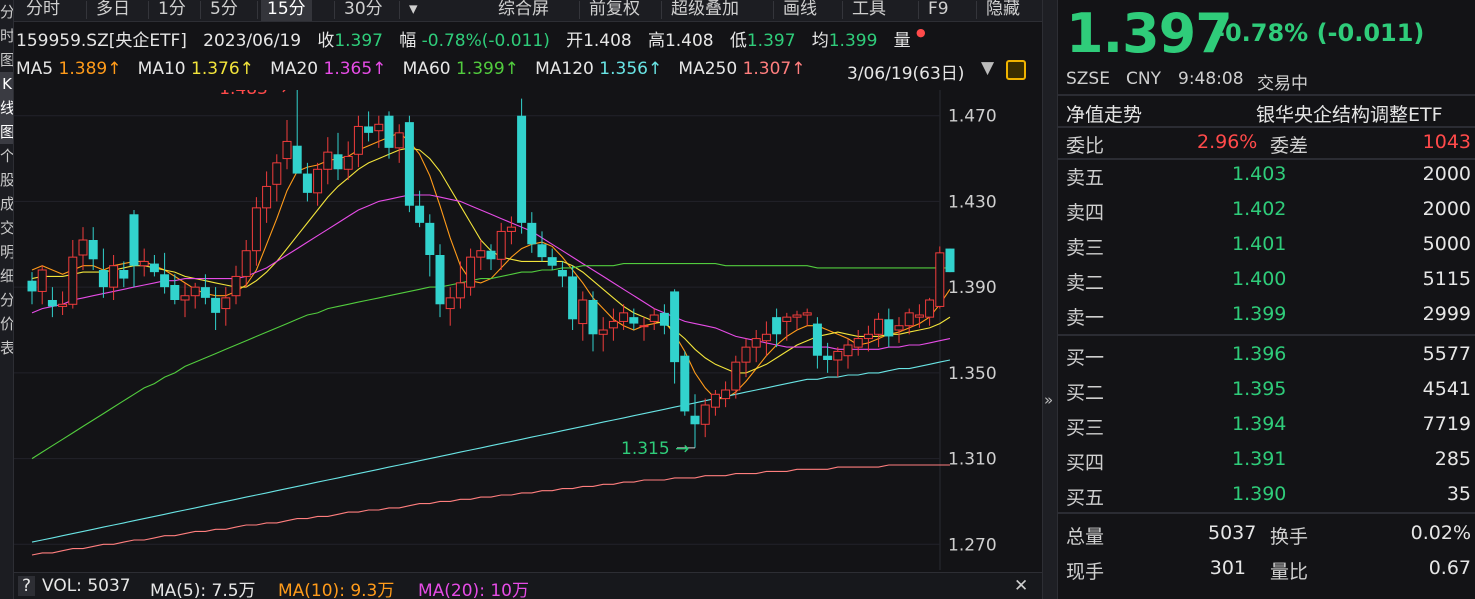 This screenshot has width=1475, height=599. What do you see at coordinates (1264, 175) in the screenshot?
I see `ask-level-row: 卖五 1.403 2000` at bounding box center [1264, 175].